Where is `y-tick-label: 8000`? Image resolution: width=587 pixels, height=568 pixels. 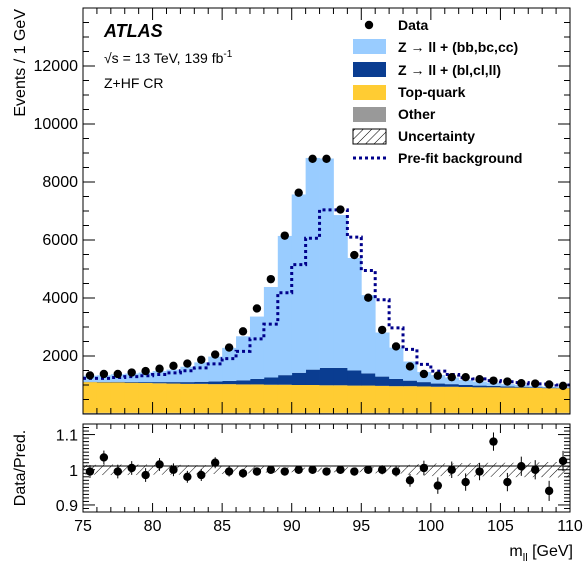
y-tick-label: 8000 is located at coordinates (60, 182).